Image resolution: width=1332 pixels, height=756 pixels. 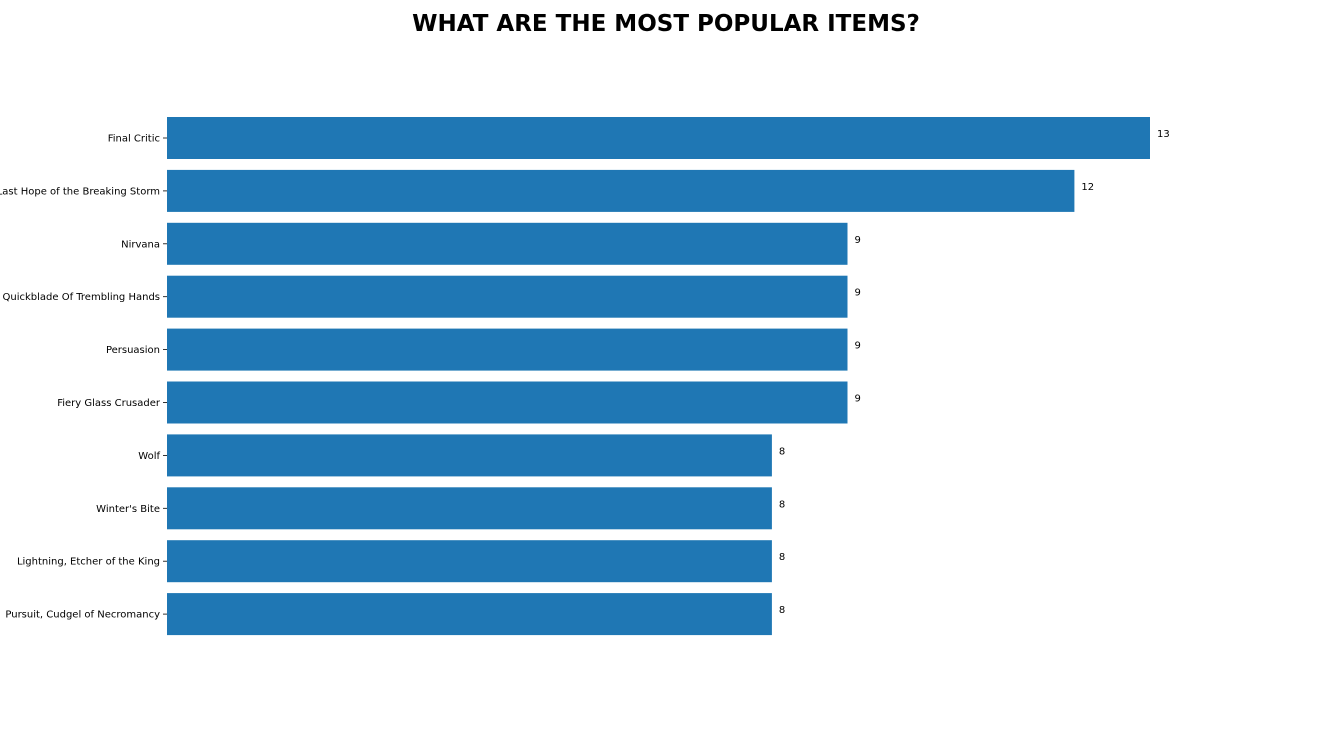 What do you see at coordinates (140, 244) in the screenshot?
I see `y-tick-label: Nirvana` at bounding box center [140, 244].